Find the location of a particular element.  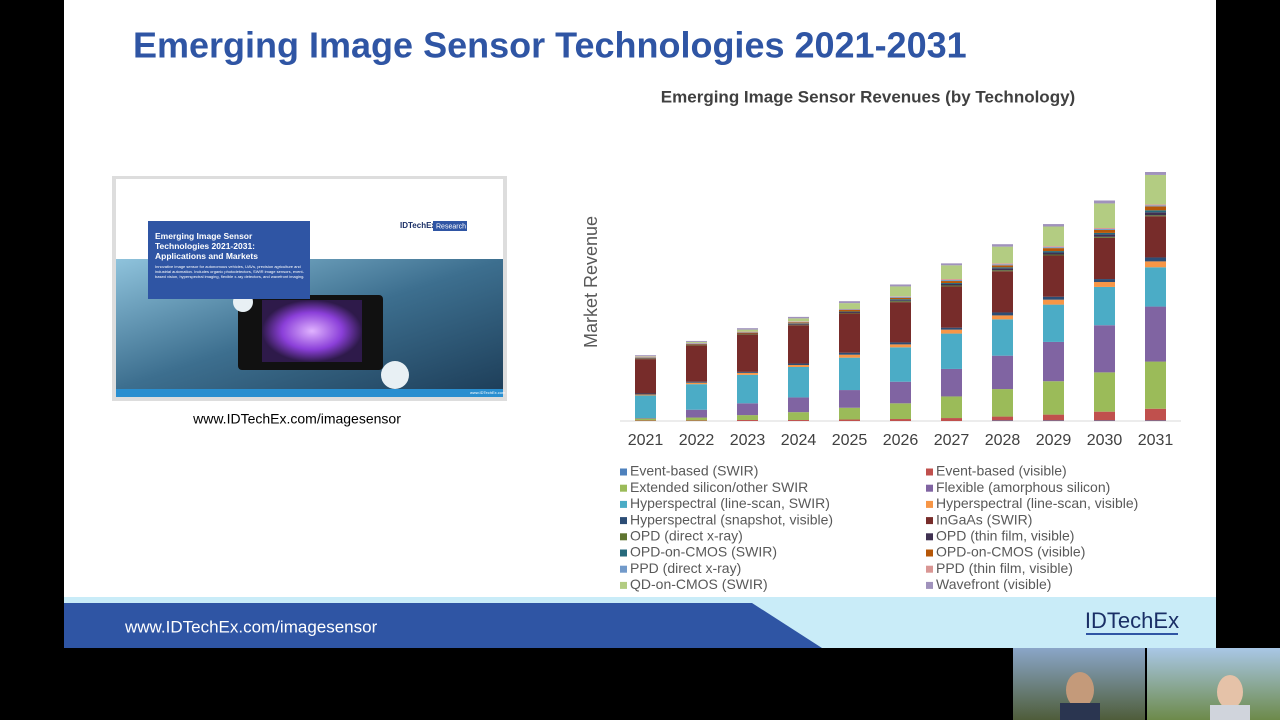

footer-url: www.IDTechEx.com/imagesensor is located at coordinates (251, 626).